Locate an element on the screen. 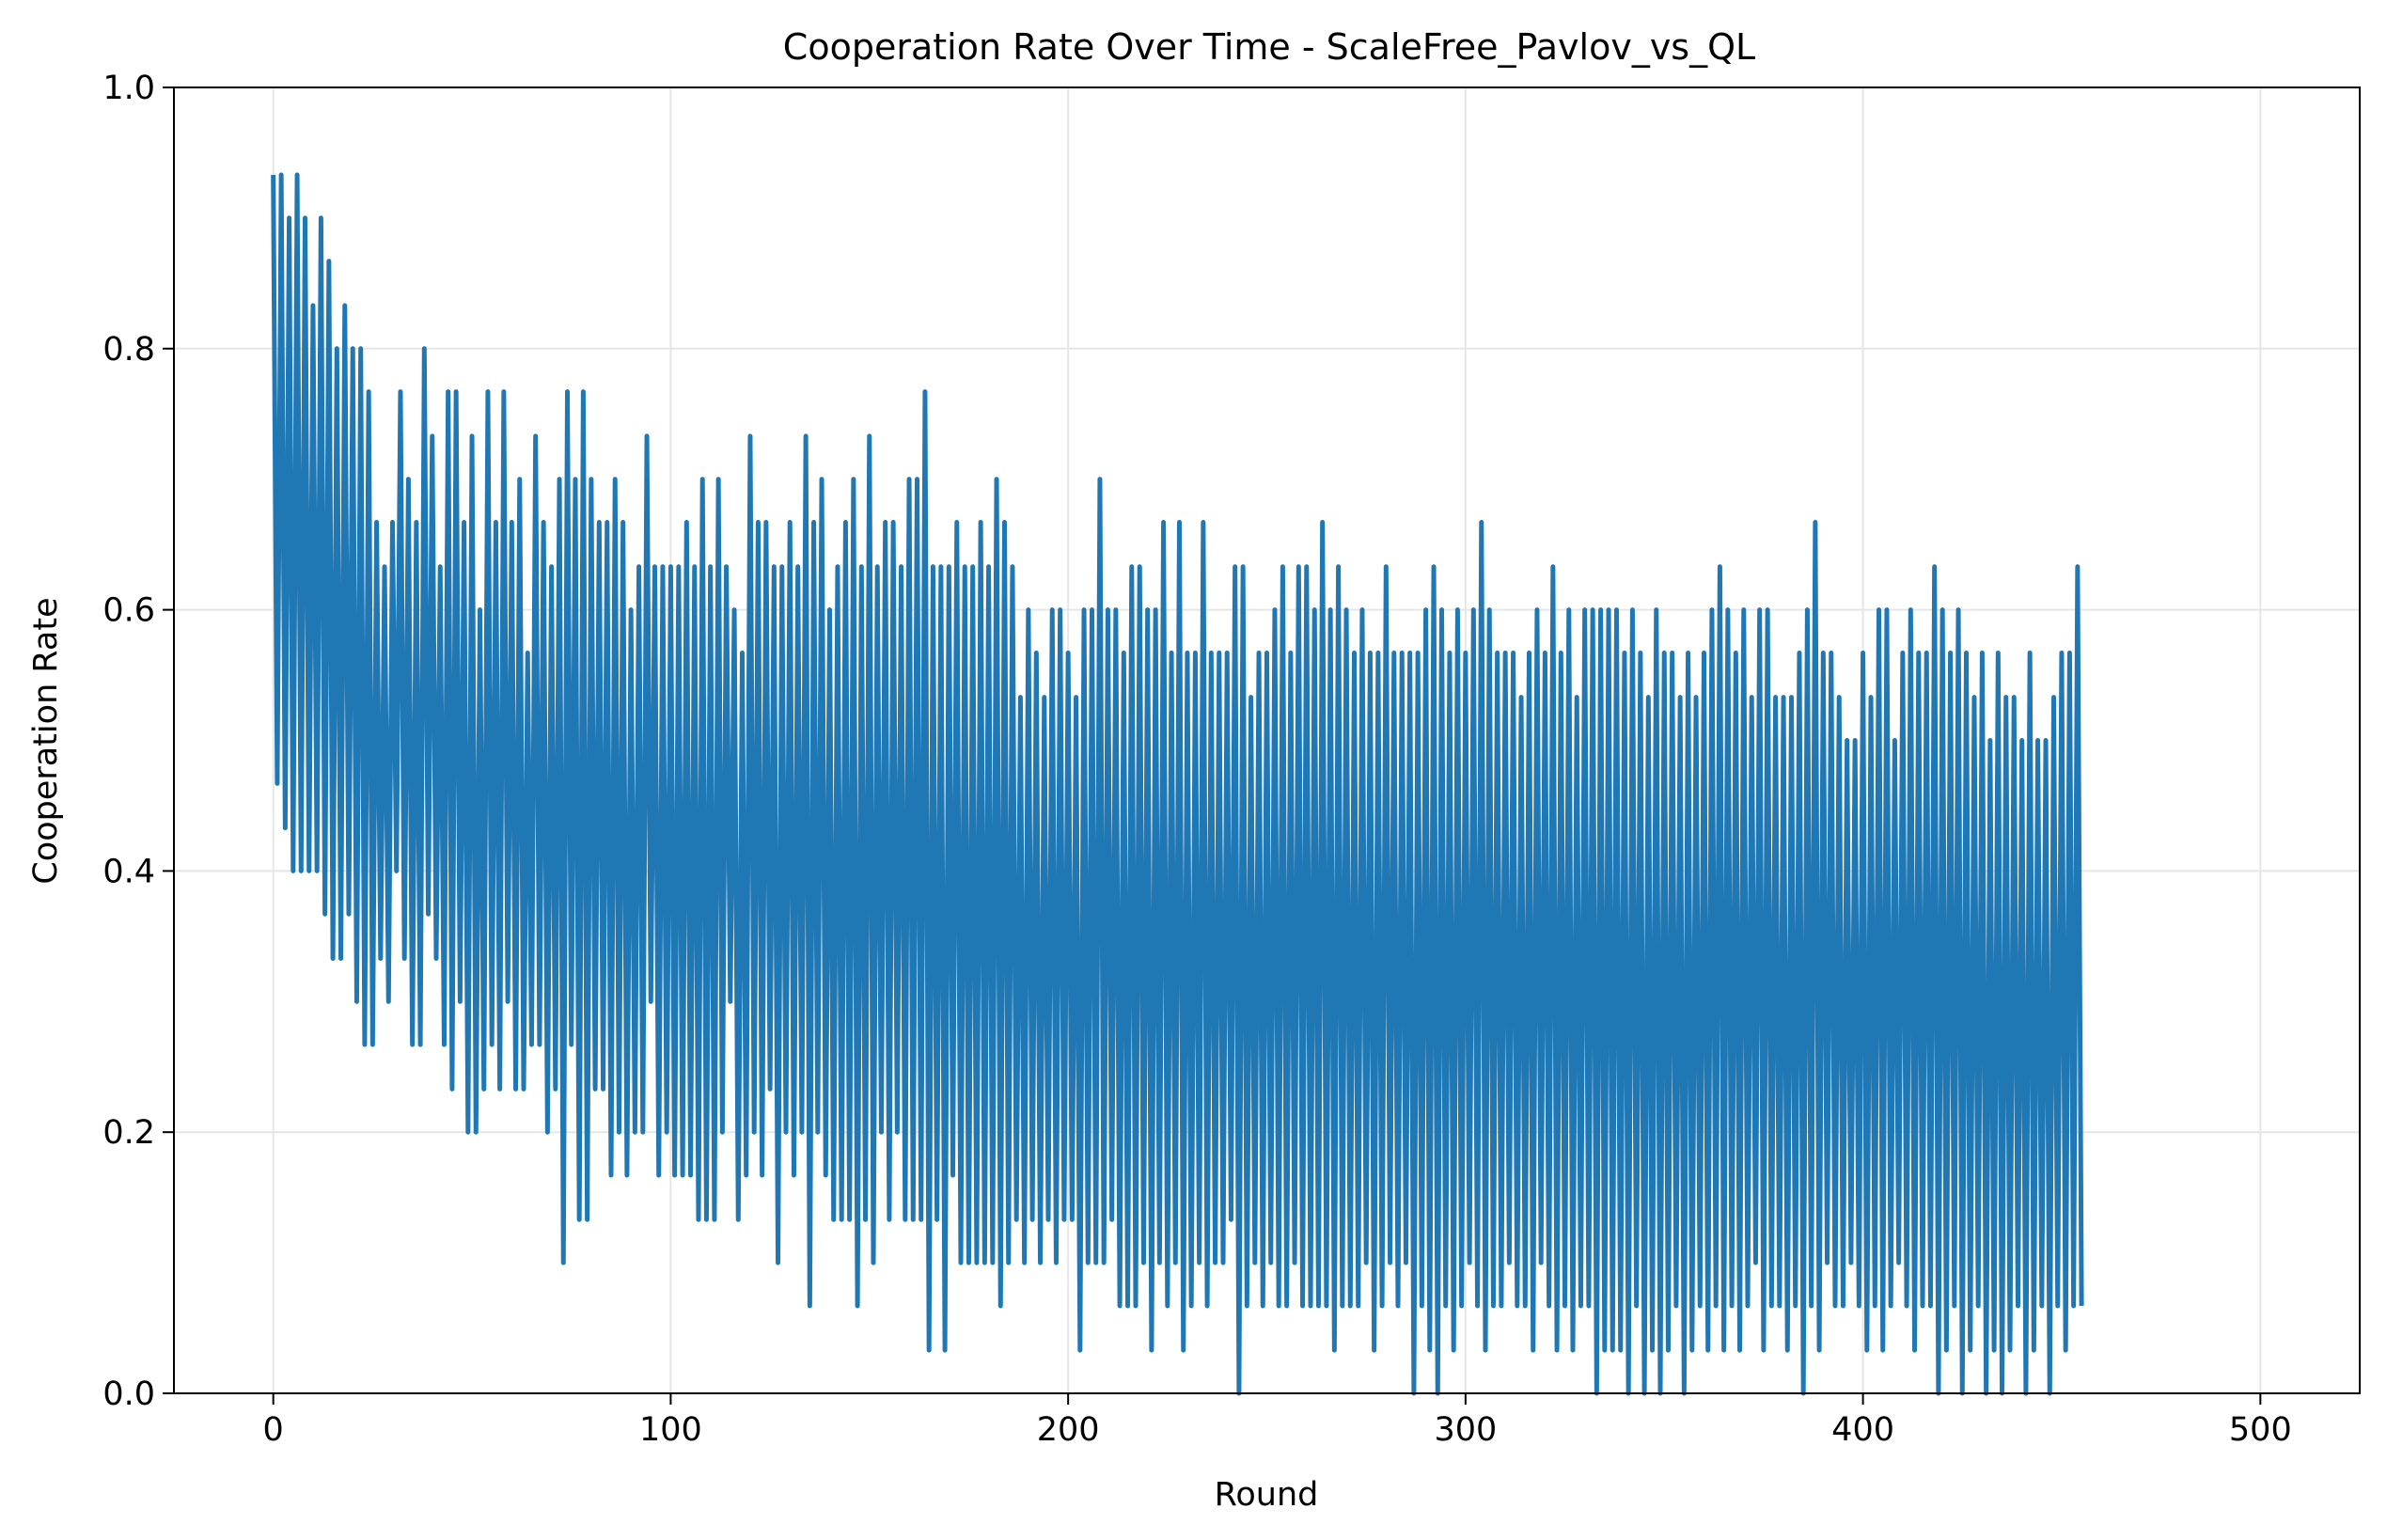  x-tick-label: 400 is located at coordinates (1862, 1430).